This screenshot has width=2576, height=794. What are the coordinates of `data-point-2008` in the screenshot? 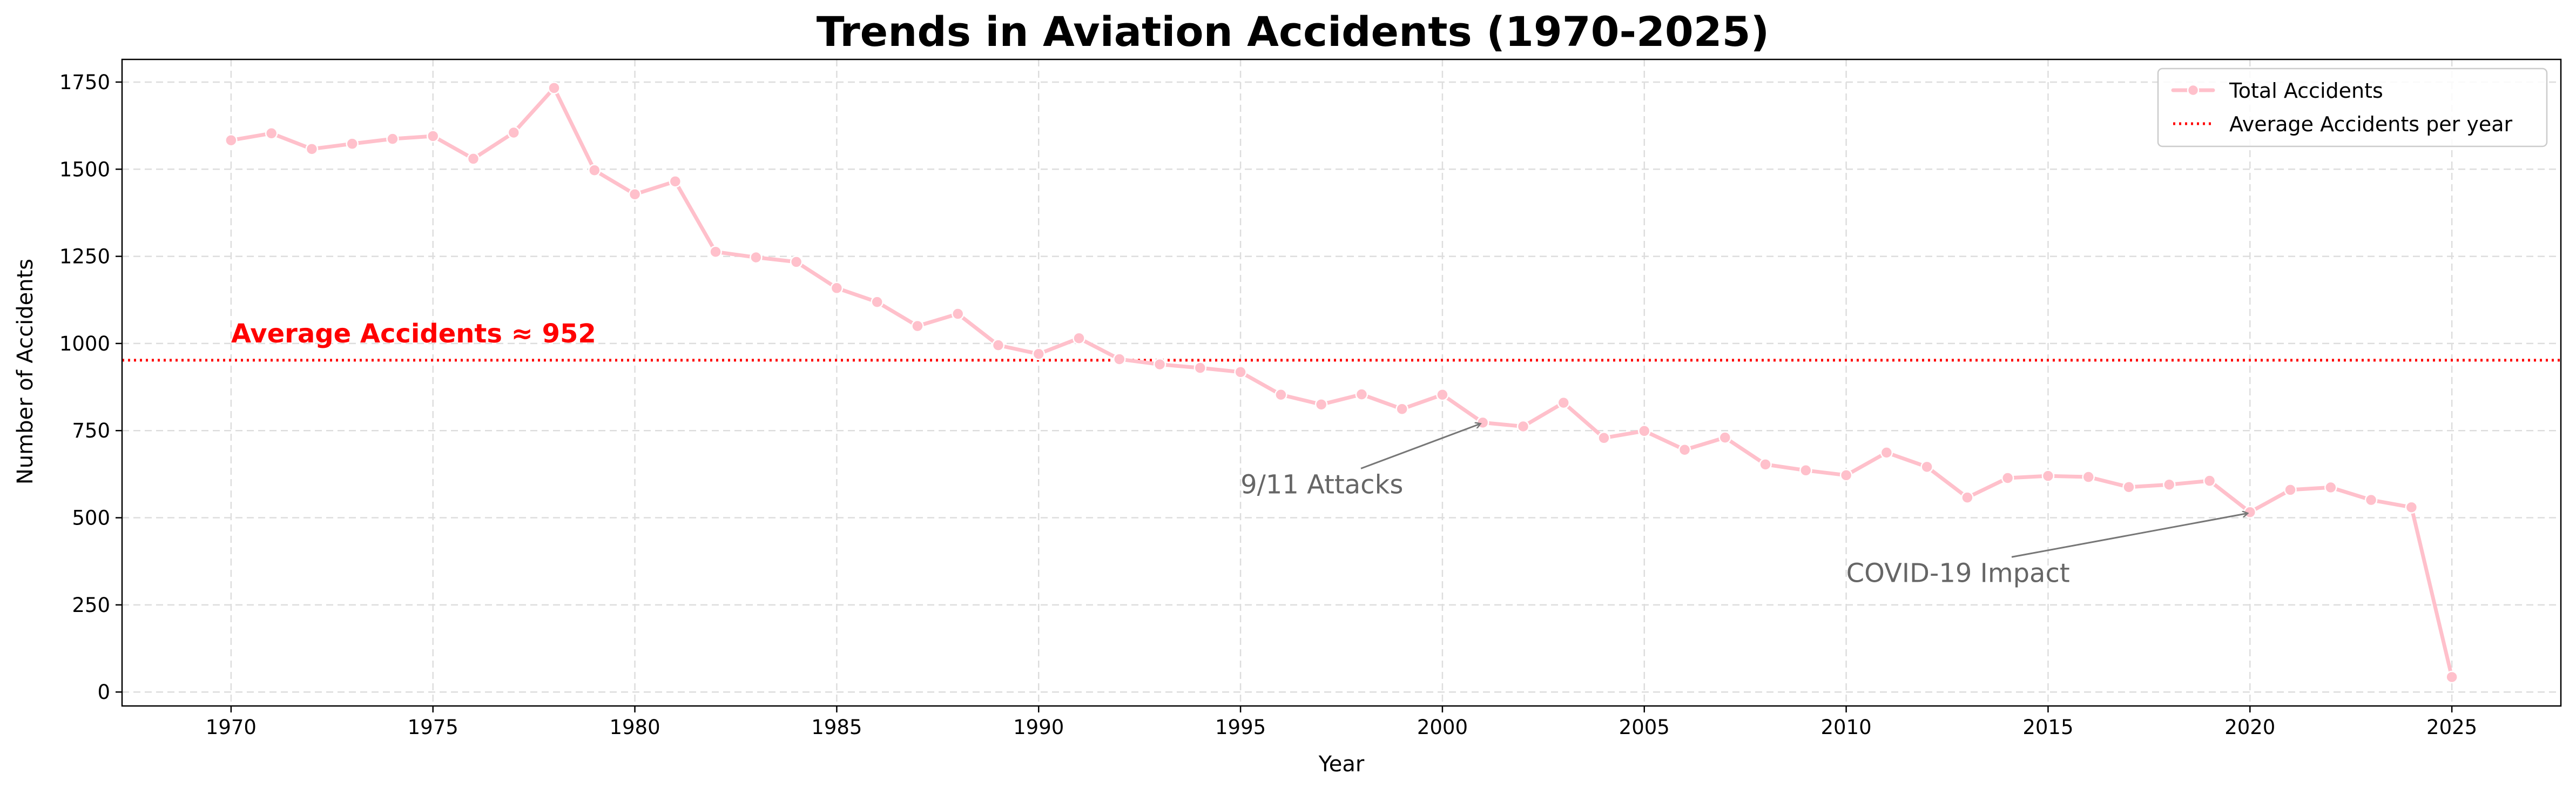 It's located at (1765, 464).